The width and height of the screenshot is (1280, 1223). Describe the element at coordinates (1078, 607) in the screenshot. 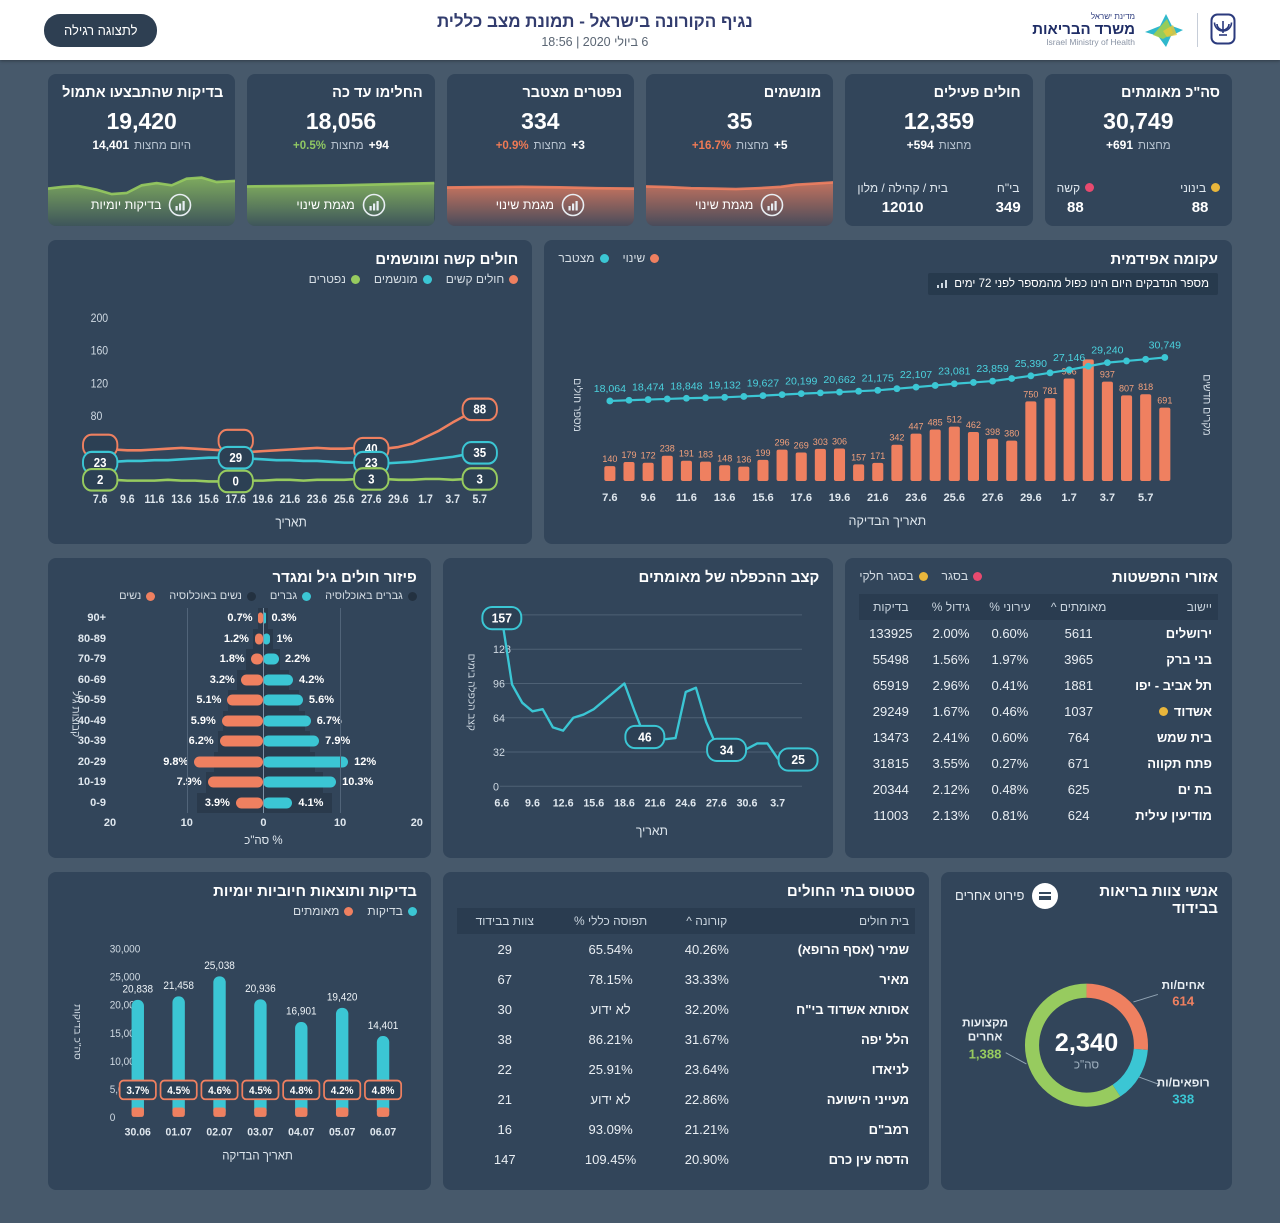

I see `column-header: מאומתים ^` at that location.